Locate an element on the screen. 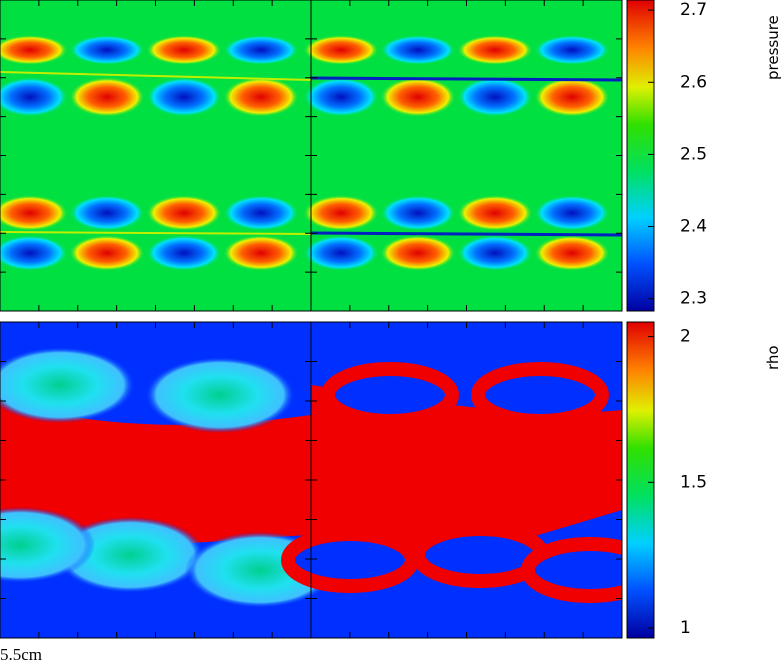 The image size is (784, 663). colorbar-tick-label: 1 is located at coordinates (685, 628).